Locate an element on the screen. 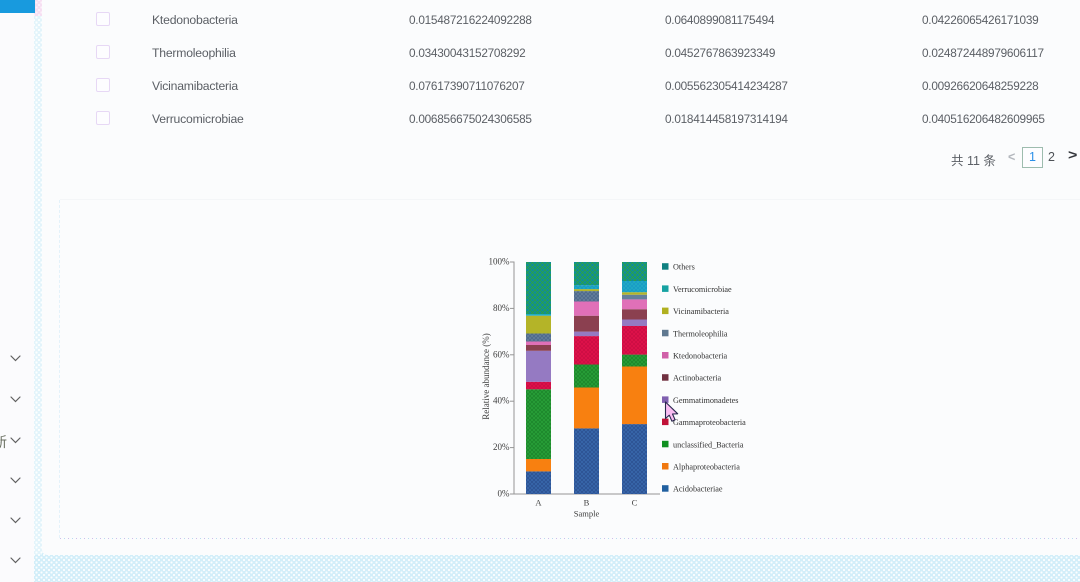 The height and width of the screenshot is (582, 1080). svg-text: Thermoleophilia is located at coordinates (700, 333).